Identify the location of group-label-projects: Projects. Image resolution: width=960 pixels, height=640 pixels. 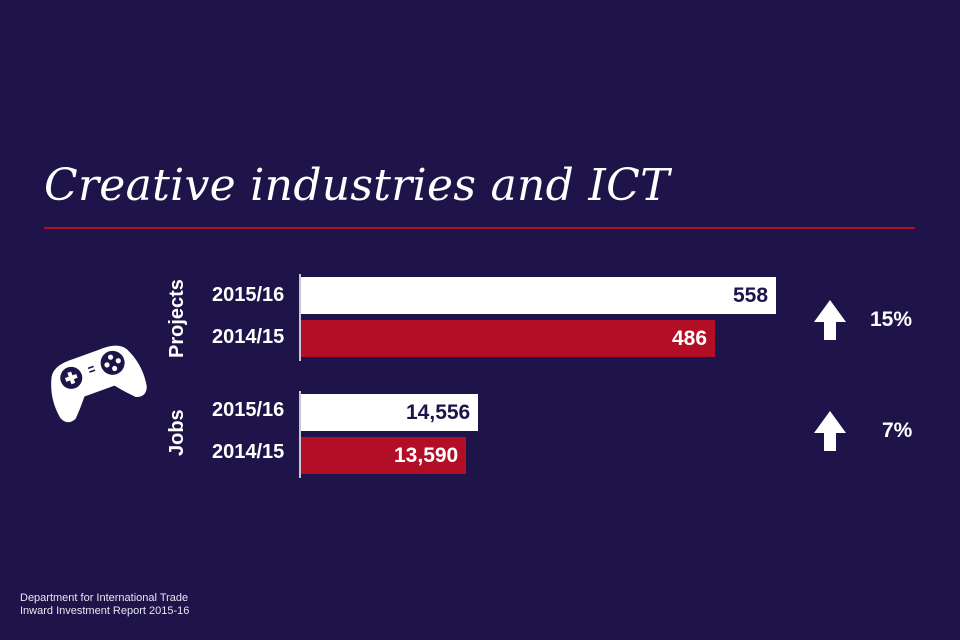
(177, 318).